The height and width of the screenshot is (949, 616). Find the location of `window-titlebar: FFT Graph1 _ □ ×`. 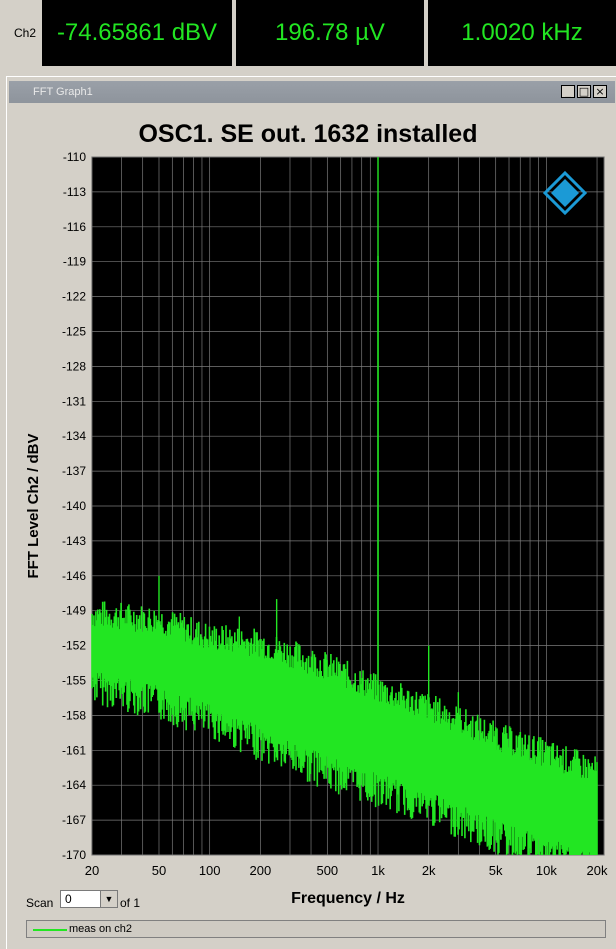

window-titlebar: FFT Graph1 _ □ × is located at coordinates (312, 92).